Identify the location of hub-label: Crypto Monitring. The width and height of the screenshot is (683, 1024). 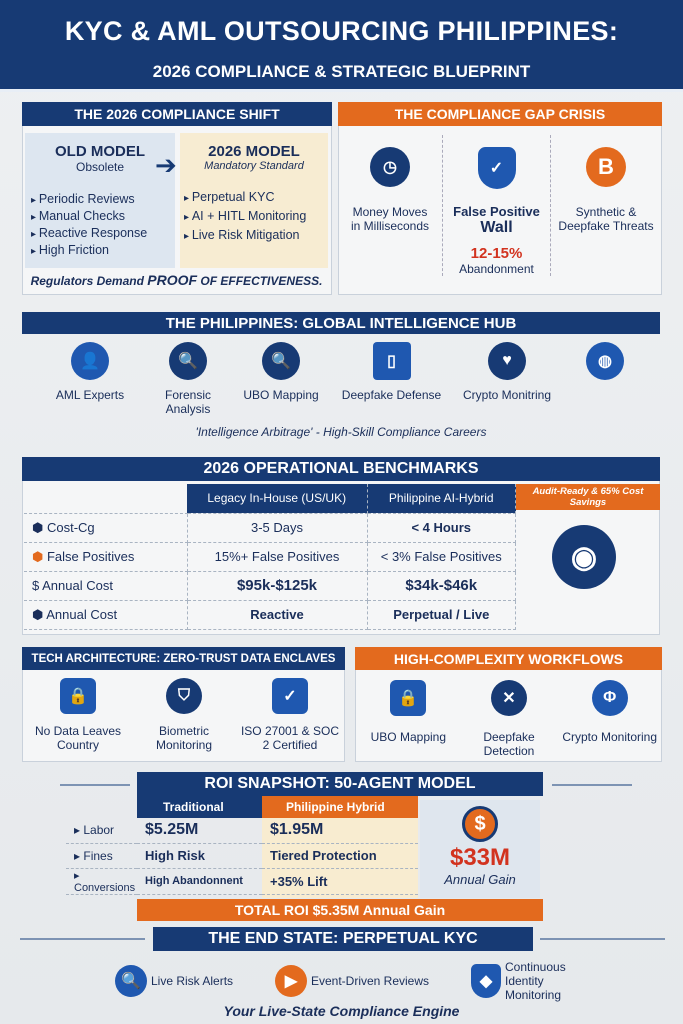
(507, 395).